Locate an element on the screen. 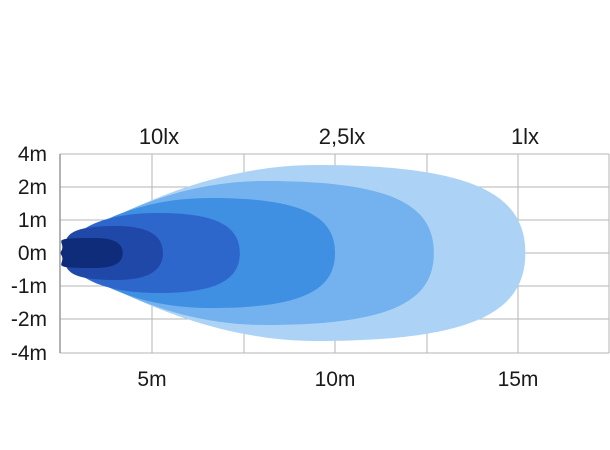 The height and width of the screenshot is (450, 610). x-tick-label: 5m is located at coordinates (151, 379).